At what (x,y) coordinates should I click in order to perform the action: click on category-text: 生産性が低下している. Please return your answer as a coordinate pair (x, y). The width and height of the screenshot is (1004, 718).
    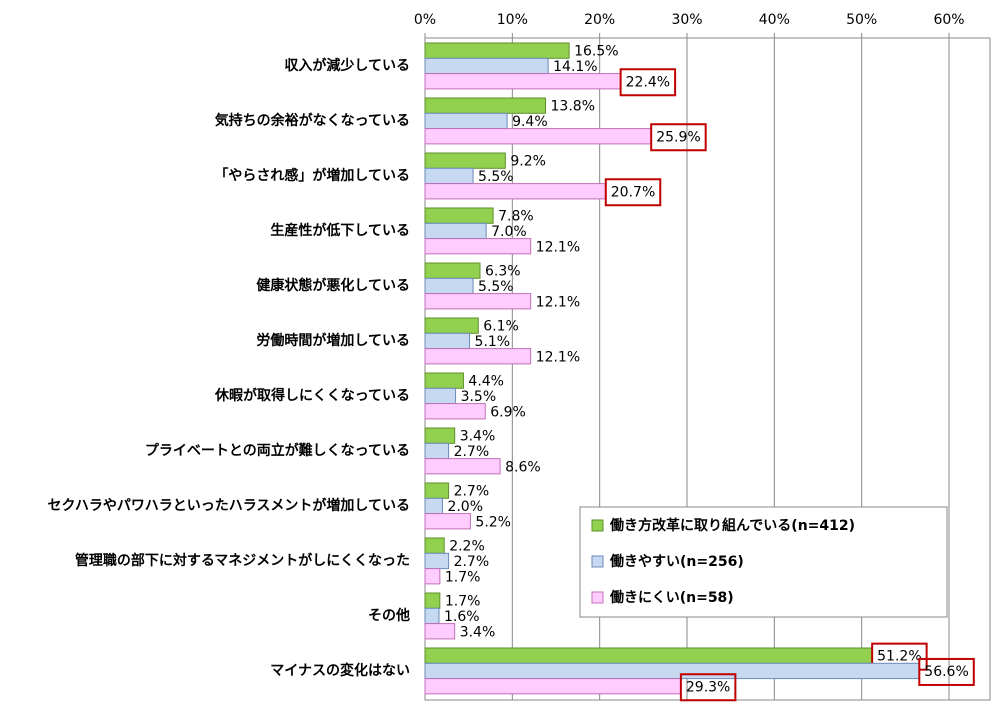
    Looking at the image, I should click on (340, 230).